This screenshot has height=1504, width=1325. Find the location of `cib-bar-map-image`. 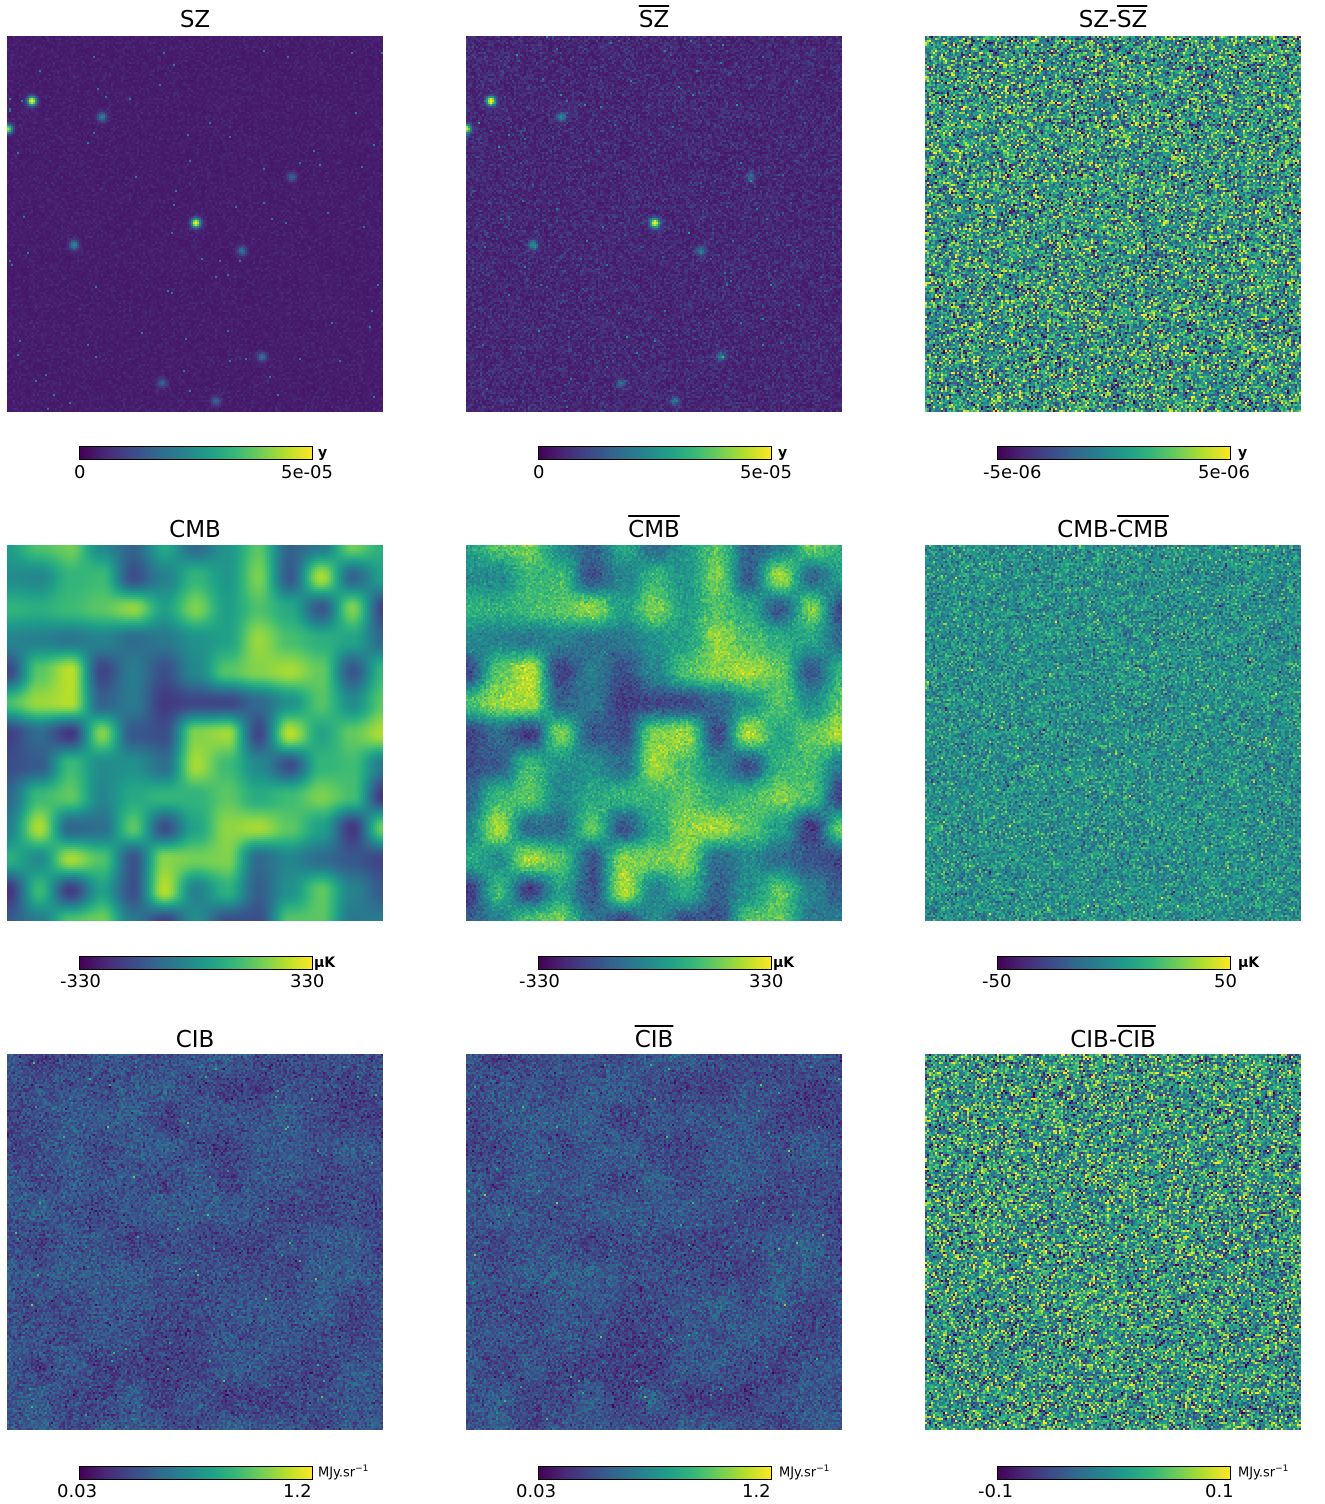

cib-bar-map-image is located at coordinates (654, 1242).